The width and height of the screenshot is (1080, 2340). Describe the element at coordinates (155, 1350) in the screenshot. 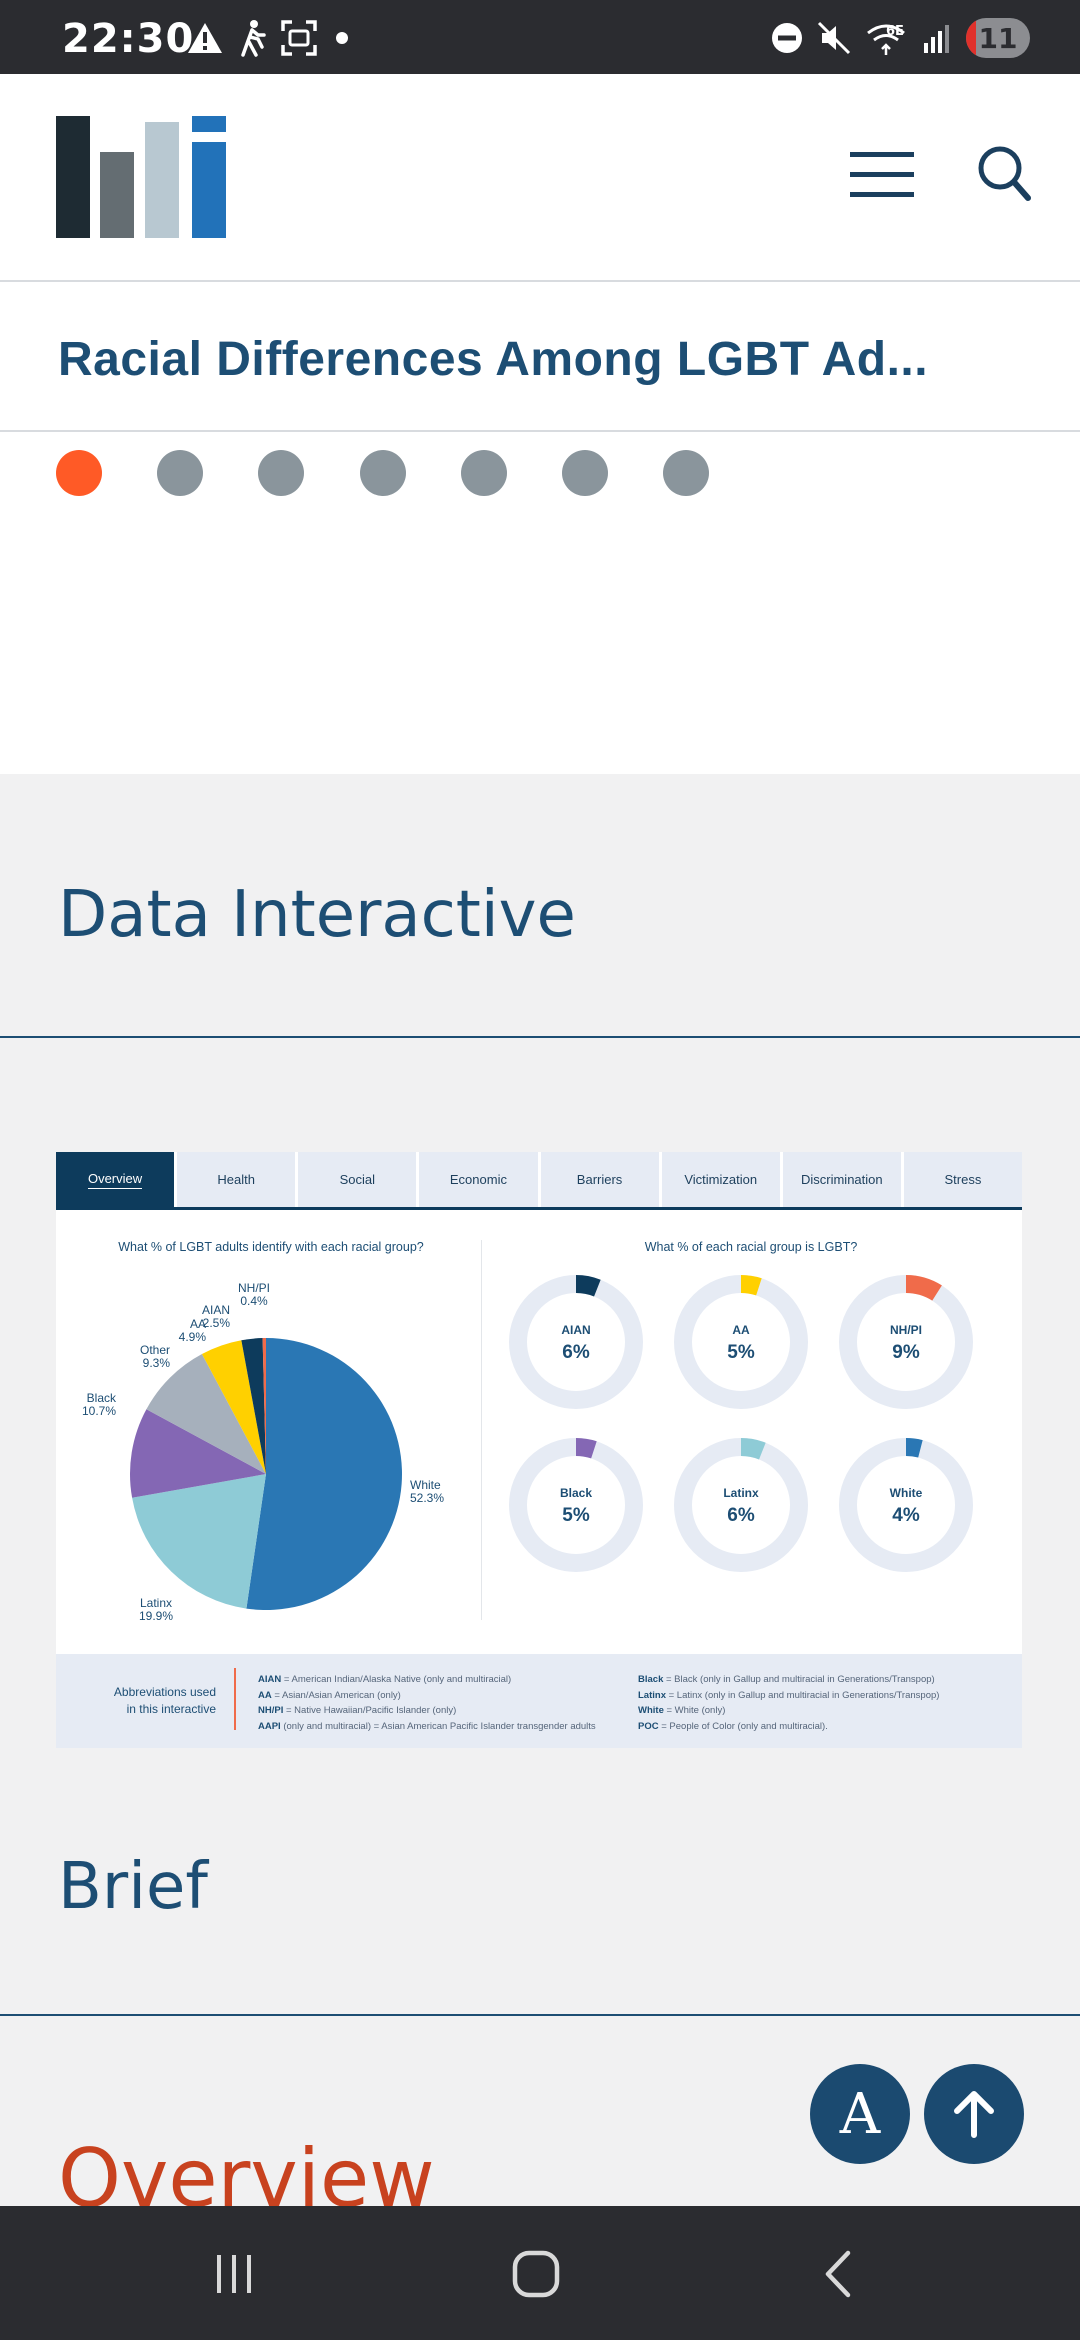

I see `pie-label-name: Other` at that location.